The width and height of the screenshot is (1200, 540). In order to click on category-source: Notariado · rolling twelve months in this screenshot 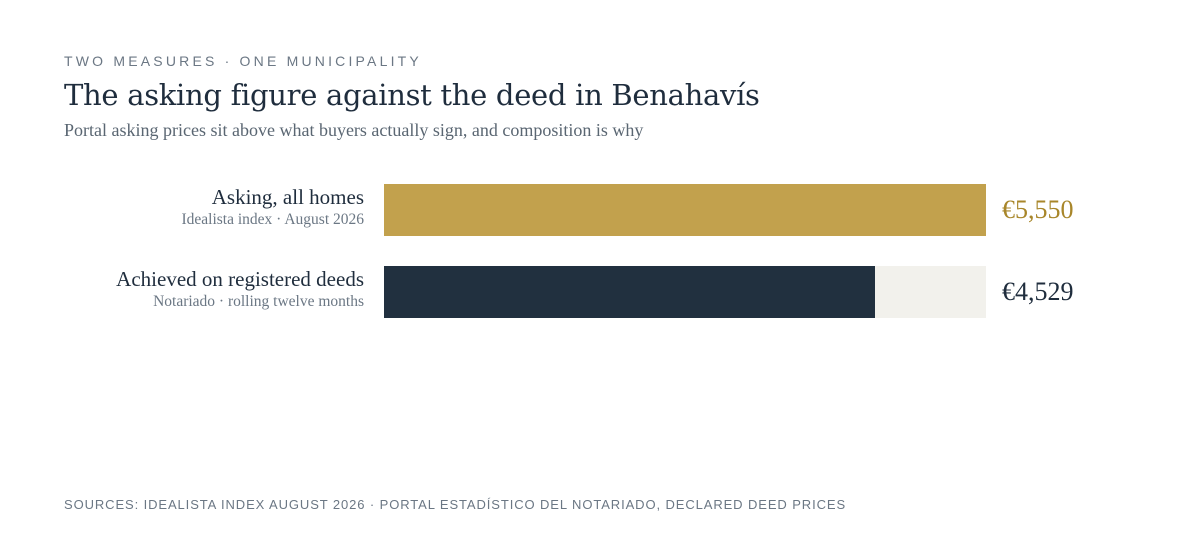, I will do `click(258, 301)`.